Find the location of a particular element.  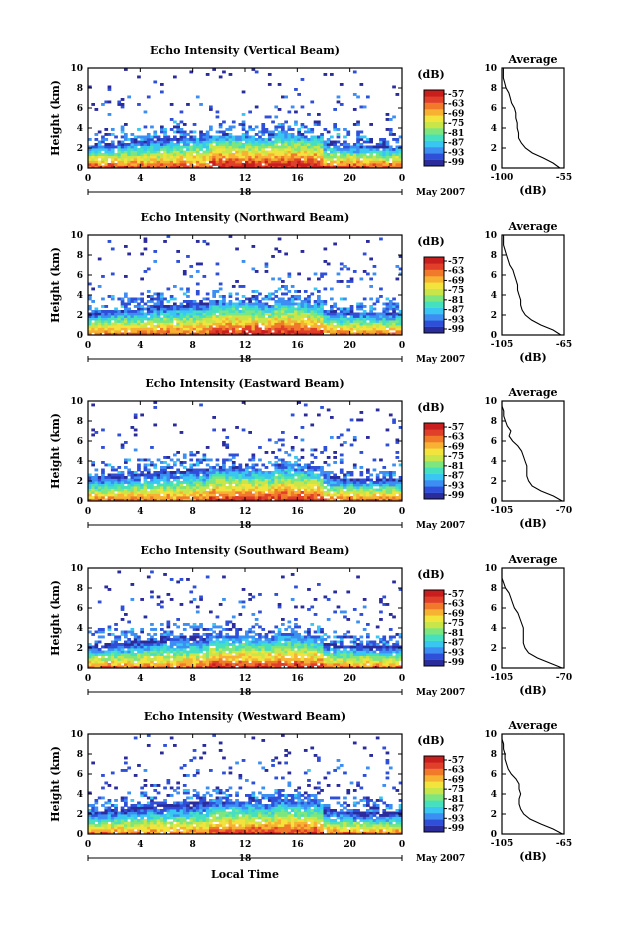

colorbar-tick-label: -69 is located at coordinates (456, 114).